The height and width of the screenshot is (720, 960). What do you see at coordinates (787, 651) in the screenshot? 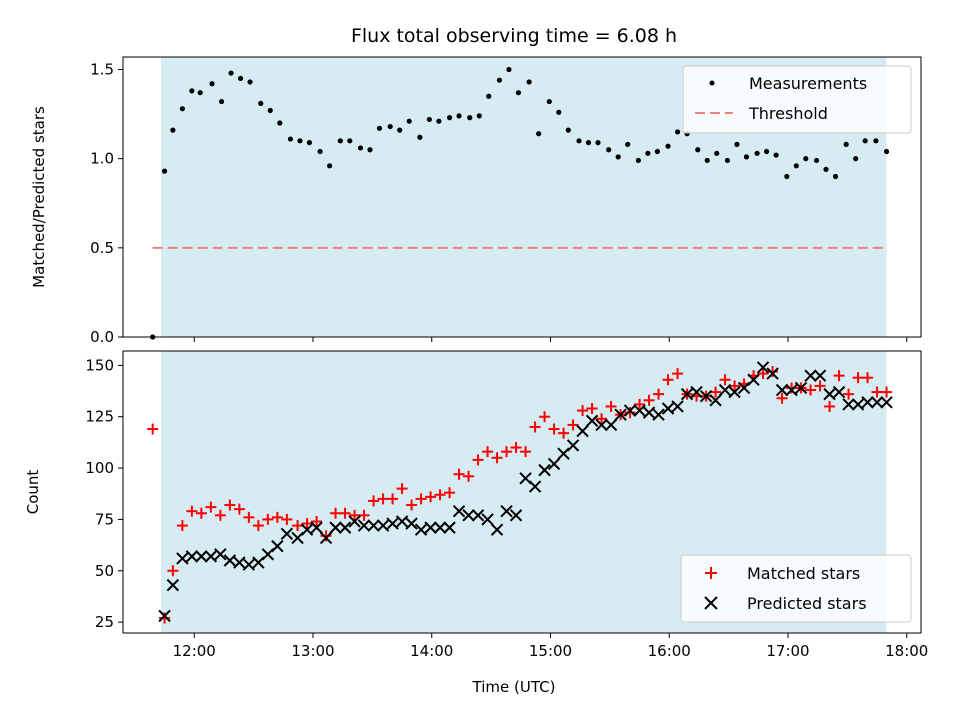
I see `x-tick-label: 17:00` at bounding box center [787, 651].